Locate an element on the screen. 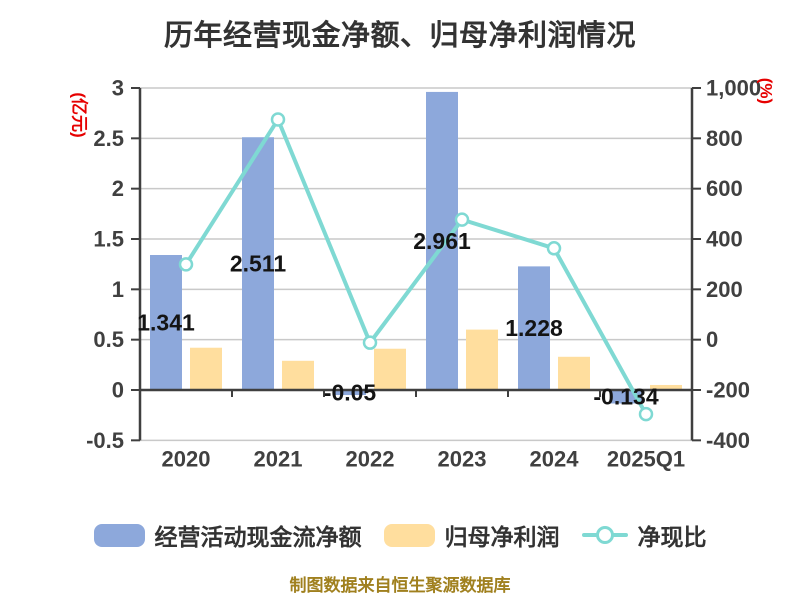 The height and width of the screenshot is (600, 800). legend-item-ratio: 净现比 is located at coordinates (644, 535).